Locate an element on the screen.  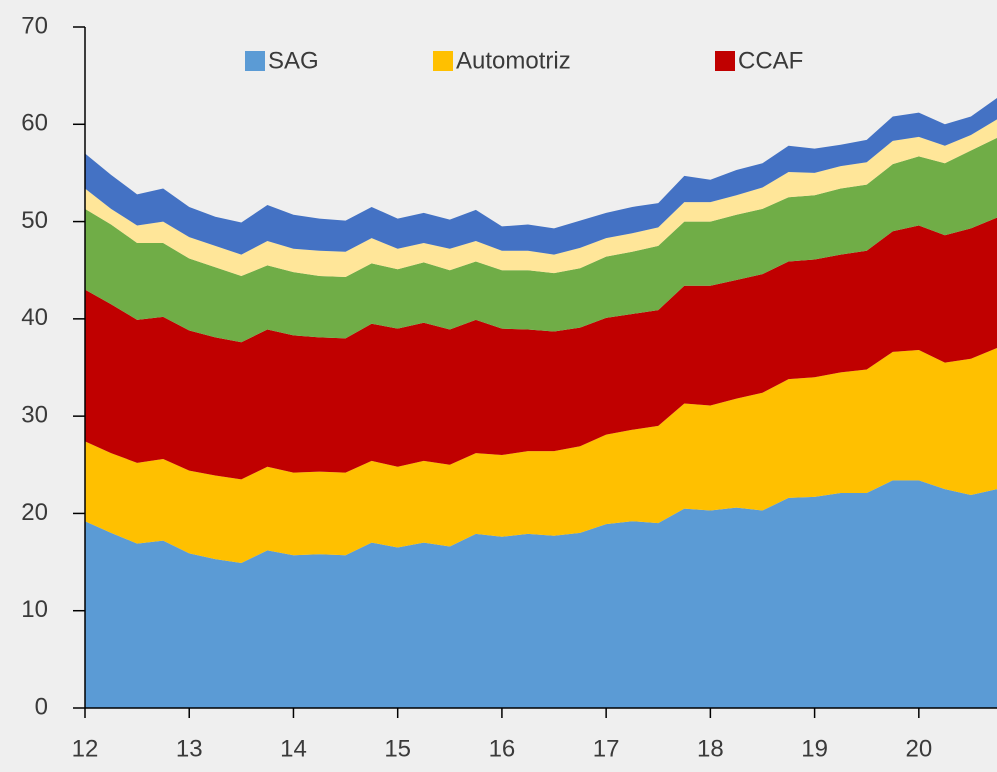
x-tick-label: 20 is located at coordinates (918, 748).